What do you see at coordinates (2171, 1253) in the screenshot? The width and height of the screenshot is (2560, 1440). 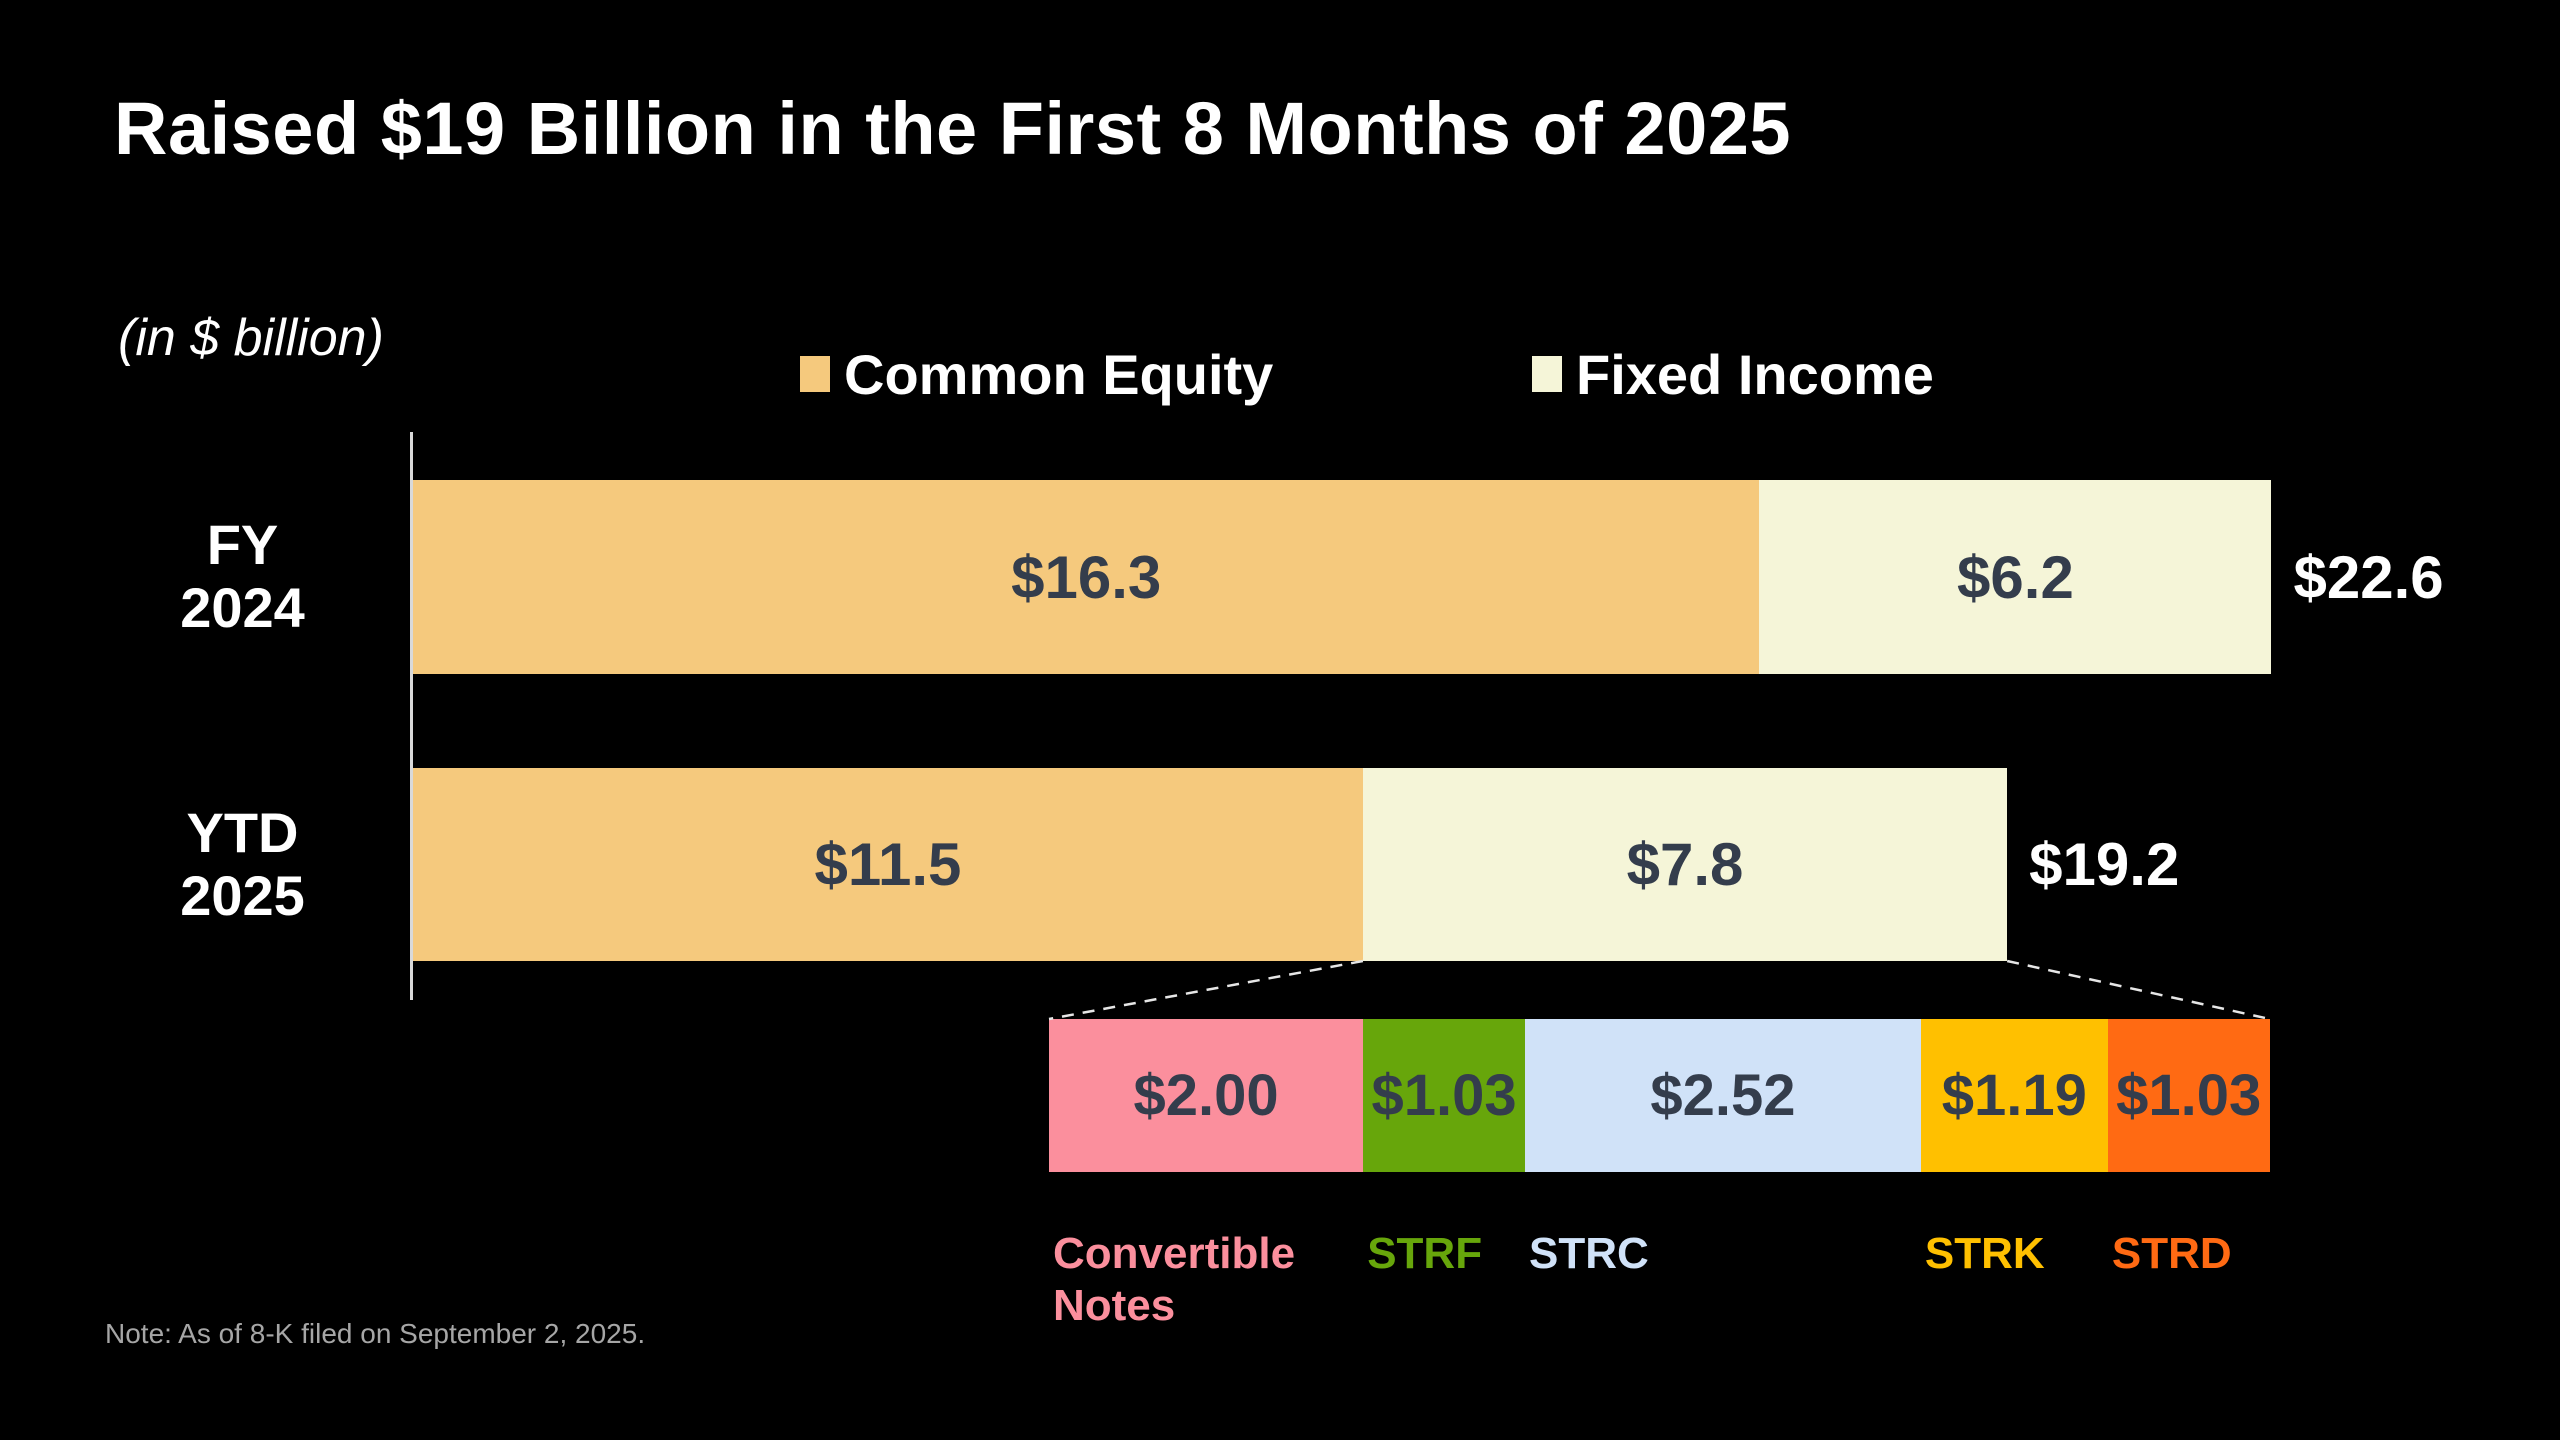 I see `breakdown-category-label-strd: STRD` at bounding box center [2171, 1253].